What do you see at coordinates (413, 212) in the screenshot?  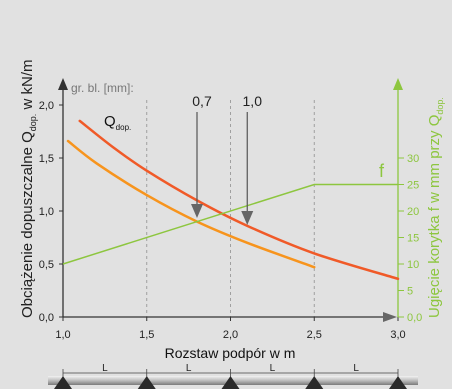 I see `y2-tick-label: 20` at bounding box center [413, 212].